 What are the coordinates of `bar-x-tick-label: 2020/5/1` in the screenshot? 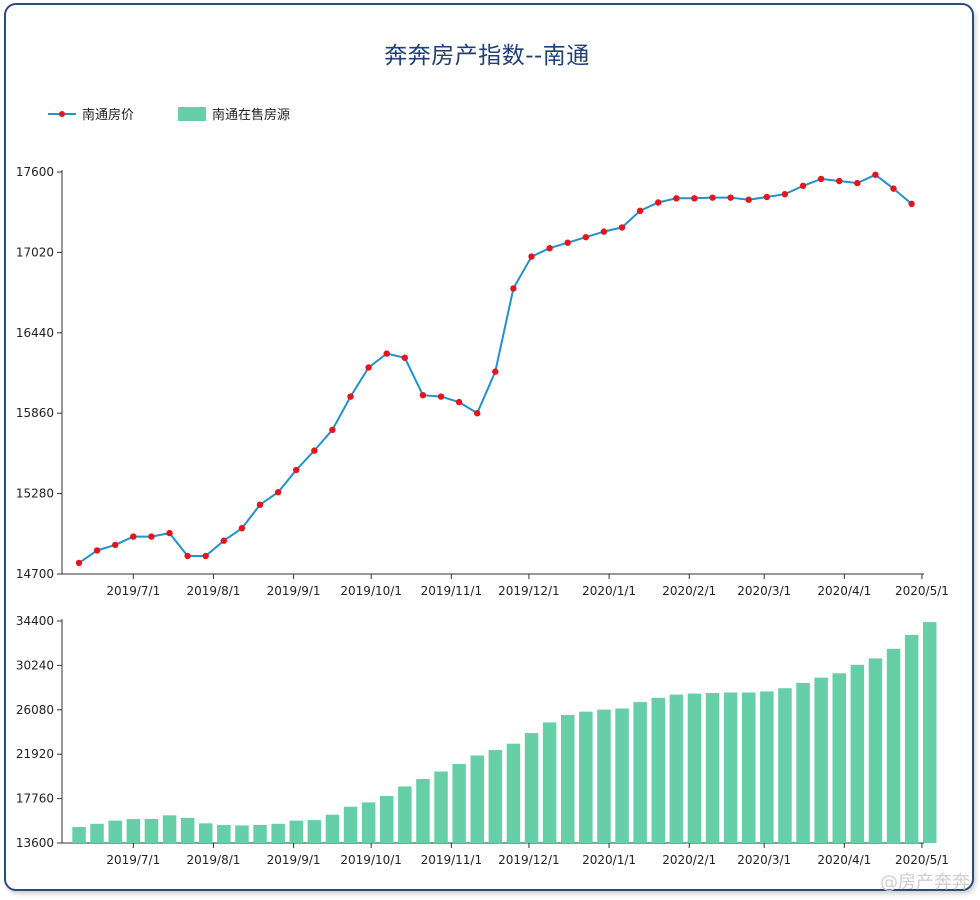 It's located at (922, 860).